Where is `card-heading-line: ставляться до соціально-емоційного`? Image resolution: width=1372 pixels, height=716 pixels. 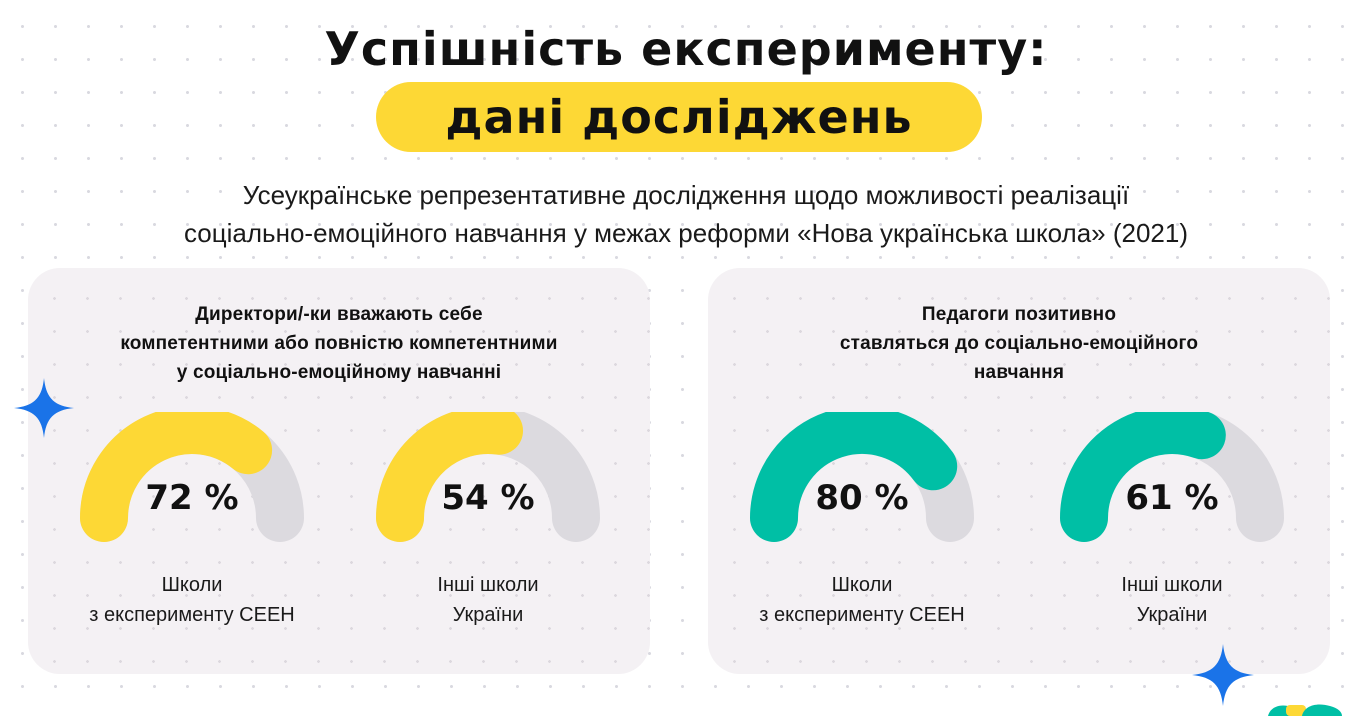
card-heading-line: ставляться до соціально-емоційного is located at coordinates (1019, 343).